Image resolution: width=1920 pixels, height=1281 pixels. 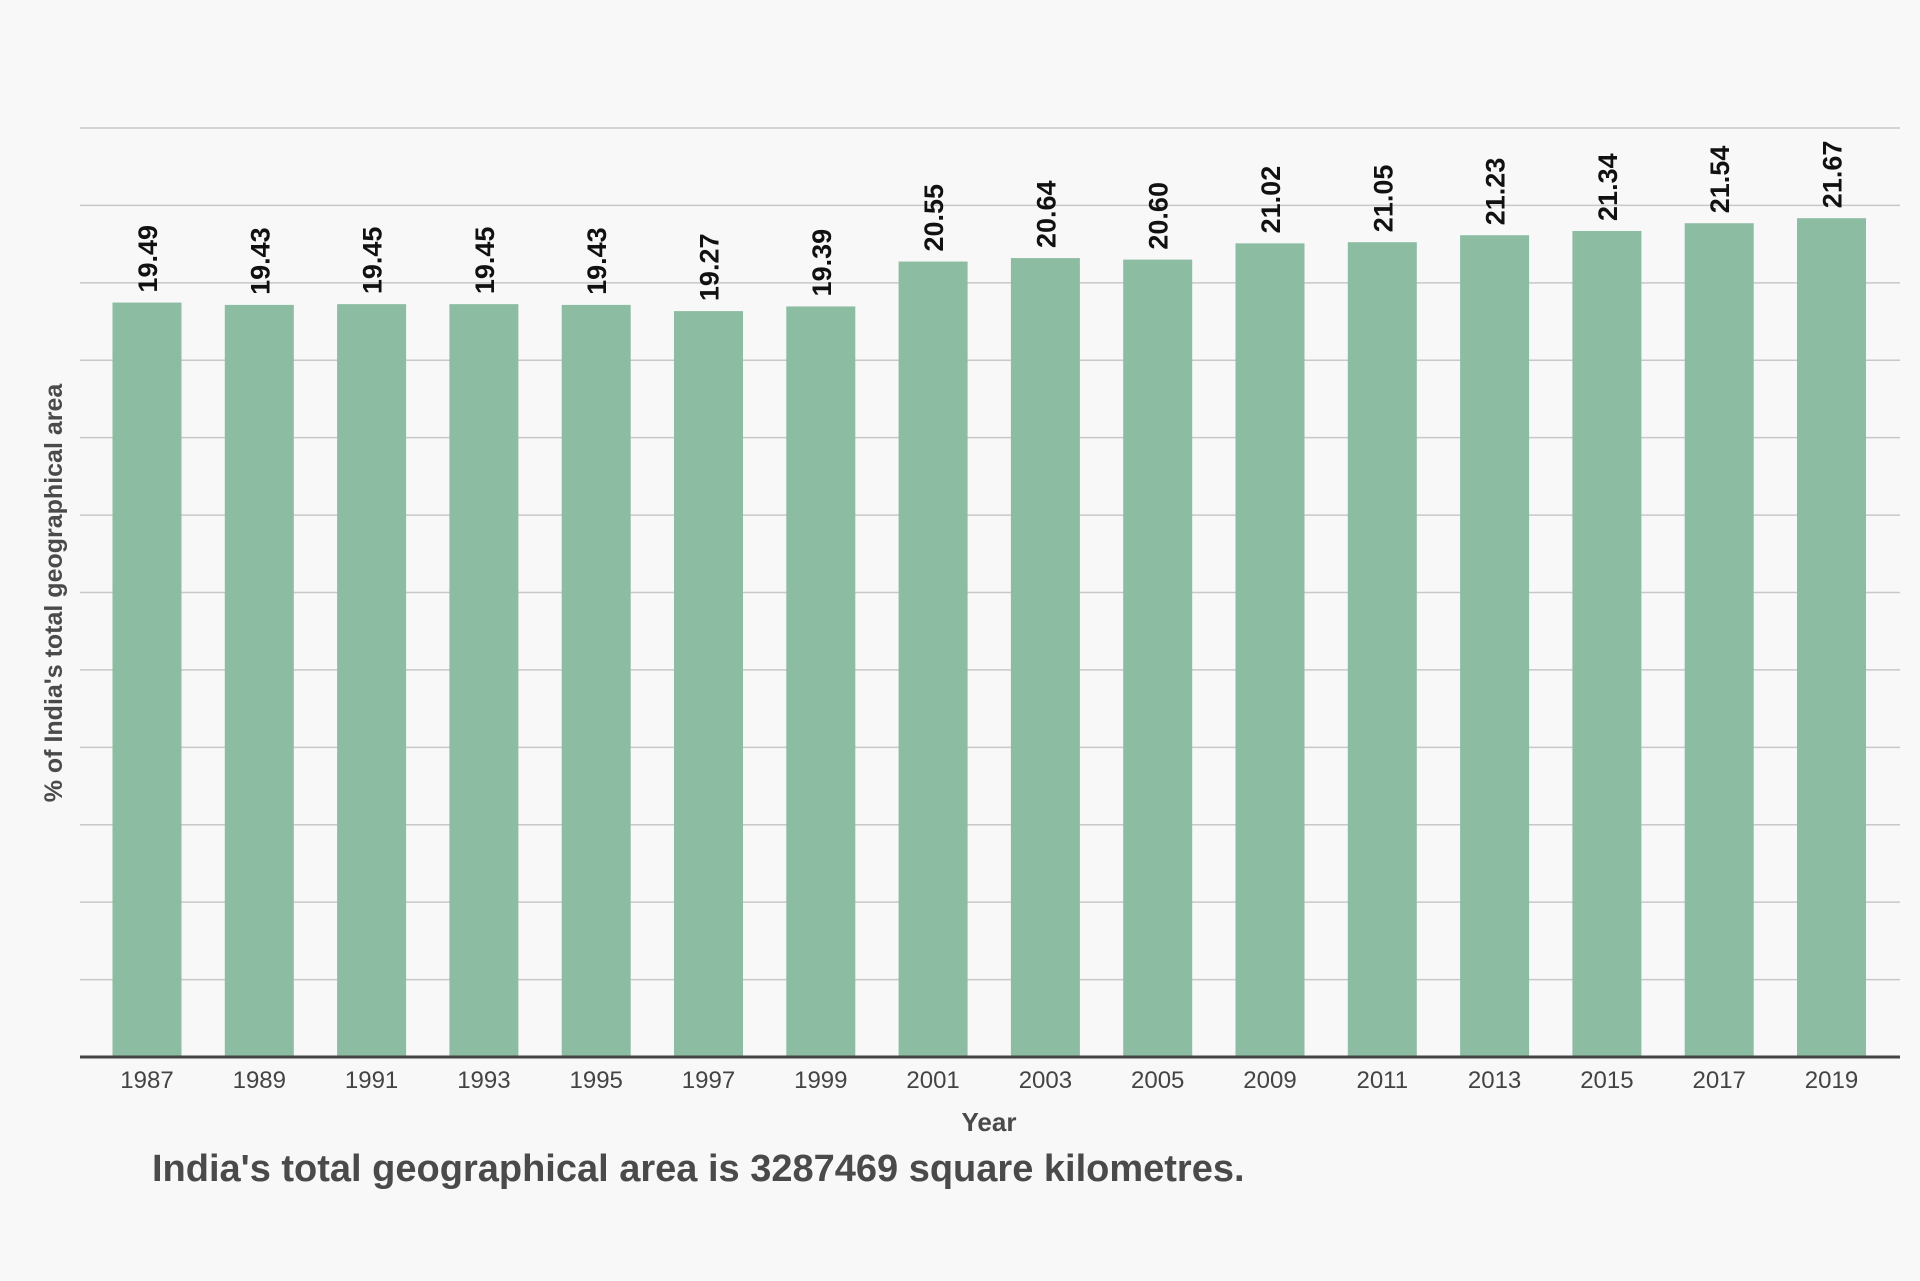 What do you see at coordinates (54, 593) in the screenshot?
I see `y-axis-title: % of India's total geographical area` at bounding box center [54, 593].